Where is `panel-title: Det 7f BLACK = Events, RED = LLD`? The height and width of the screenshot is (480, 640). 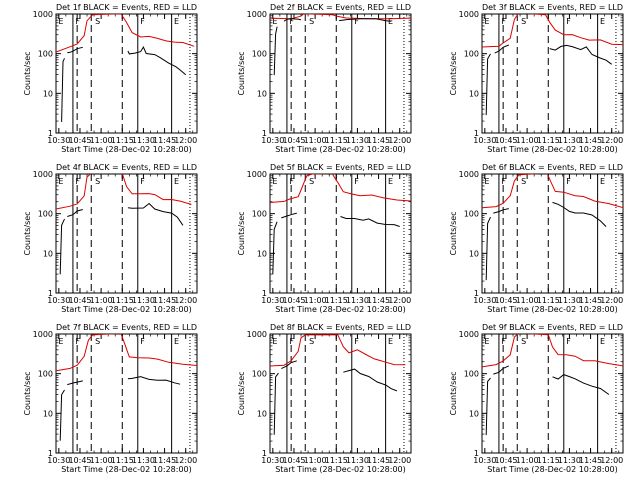
panel-title: Det 7f BLACK = Events, RED = LLD is located at coordinates (126, 327).